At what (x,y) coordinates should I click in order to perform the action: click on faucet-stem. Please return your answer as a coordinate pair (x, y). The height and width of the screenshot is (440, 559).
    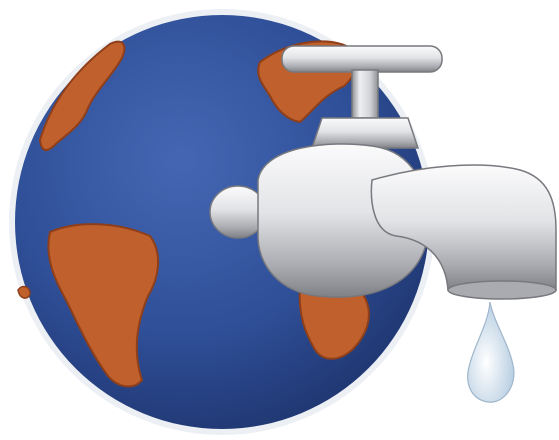
    Looking at the image, I should click on (365, 94).